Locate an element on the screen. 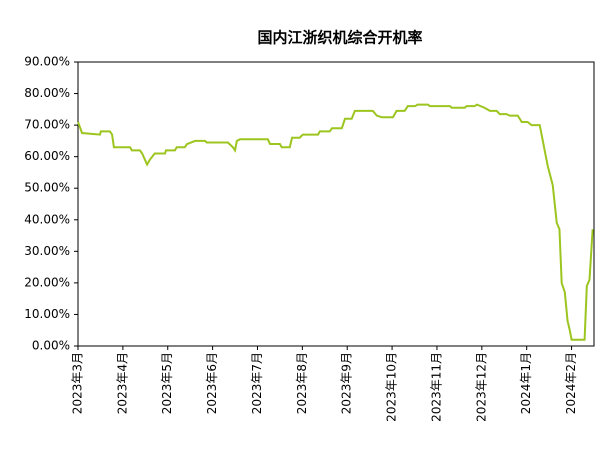 The image size is (600, 457). x-tick-label: 2023年5月 is located at coordinates (167, 383).